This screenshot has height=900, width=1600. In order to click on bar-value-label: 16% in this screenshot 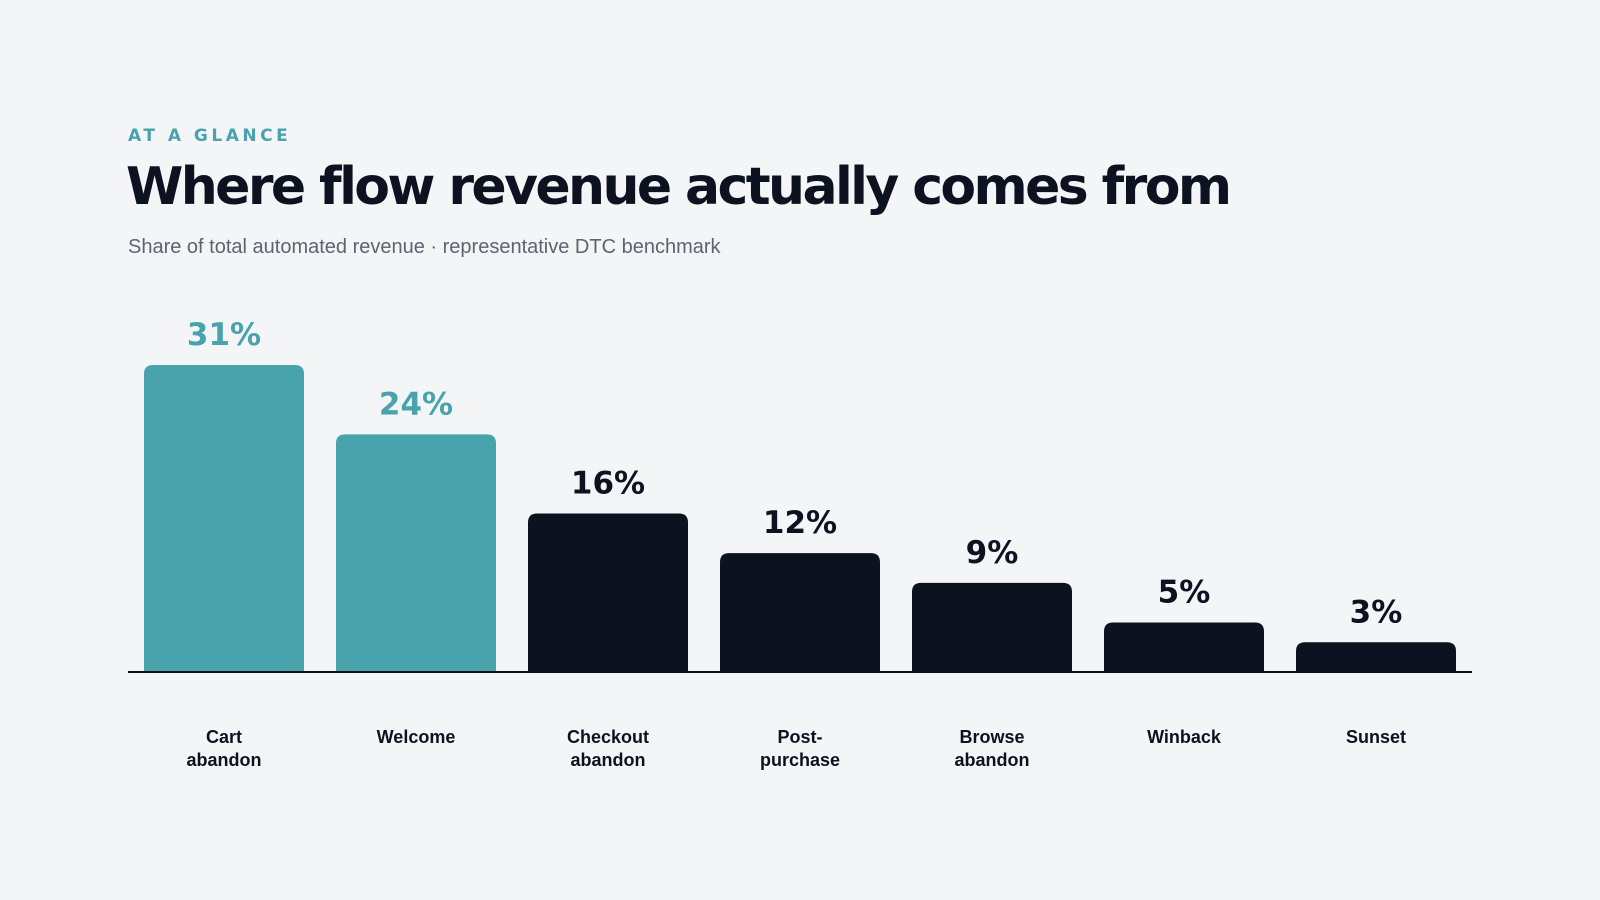, I will do `click(608, 484)`.